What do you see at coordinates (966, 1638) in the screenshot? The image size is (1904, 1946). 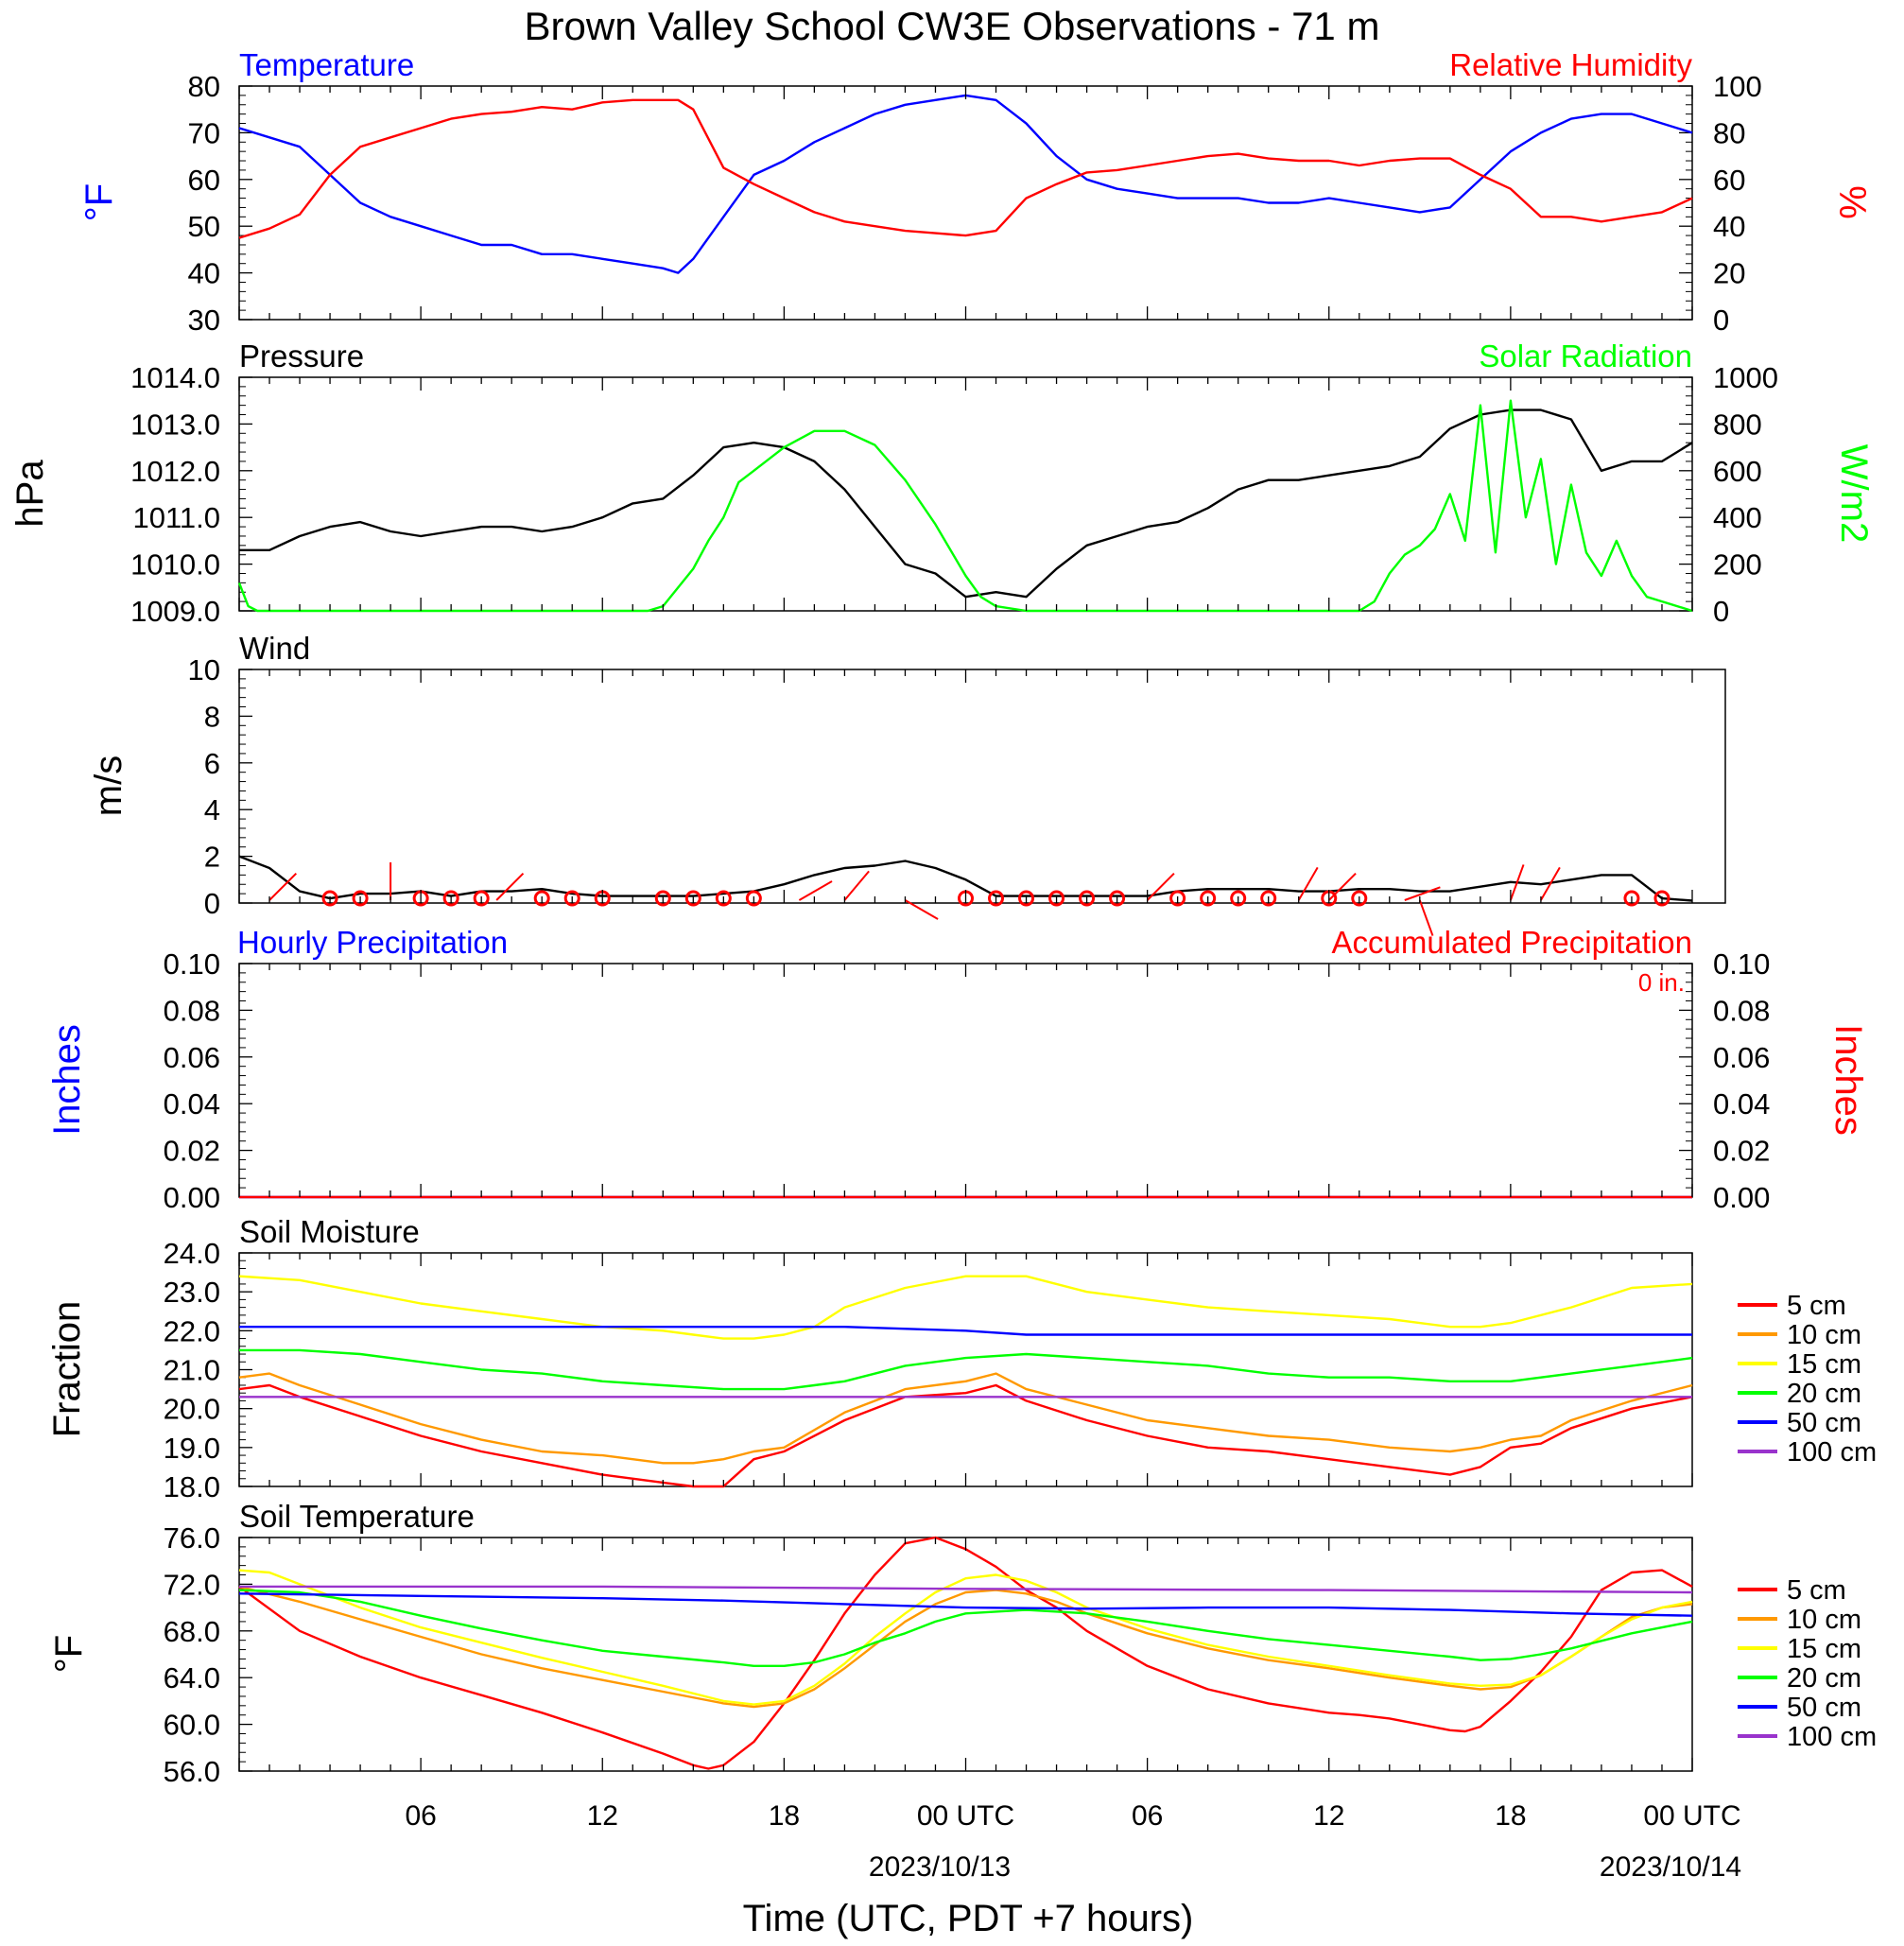 I see `15-cm-line` at bounding box center [966, 1638].